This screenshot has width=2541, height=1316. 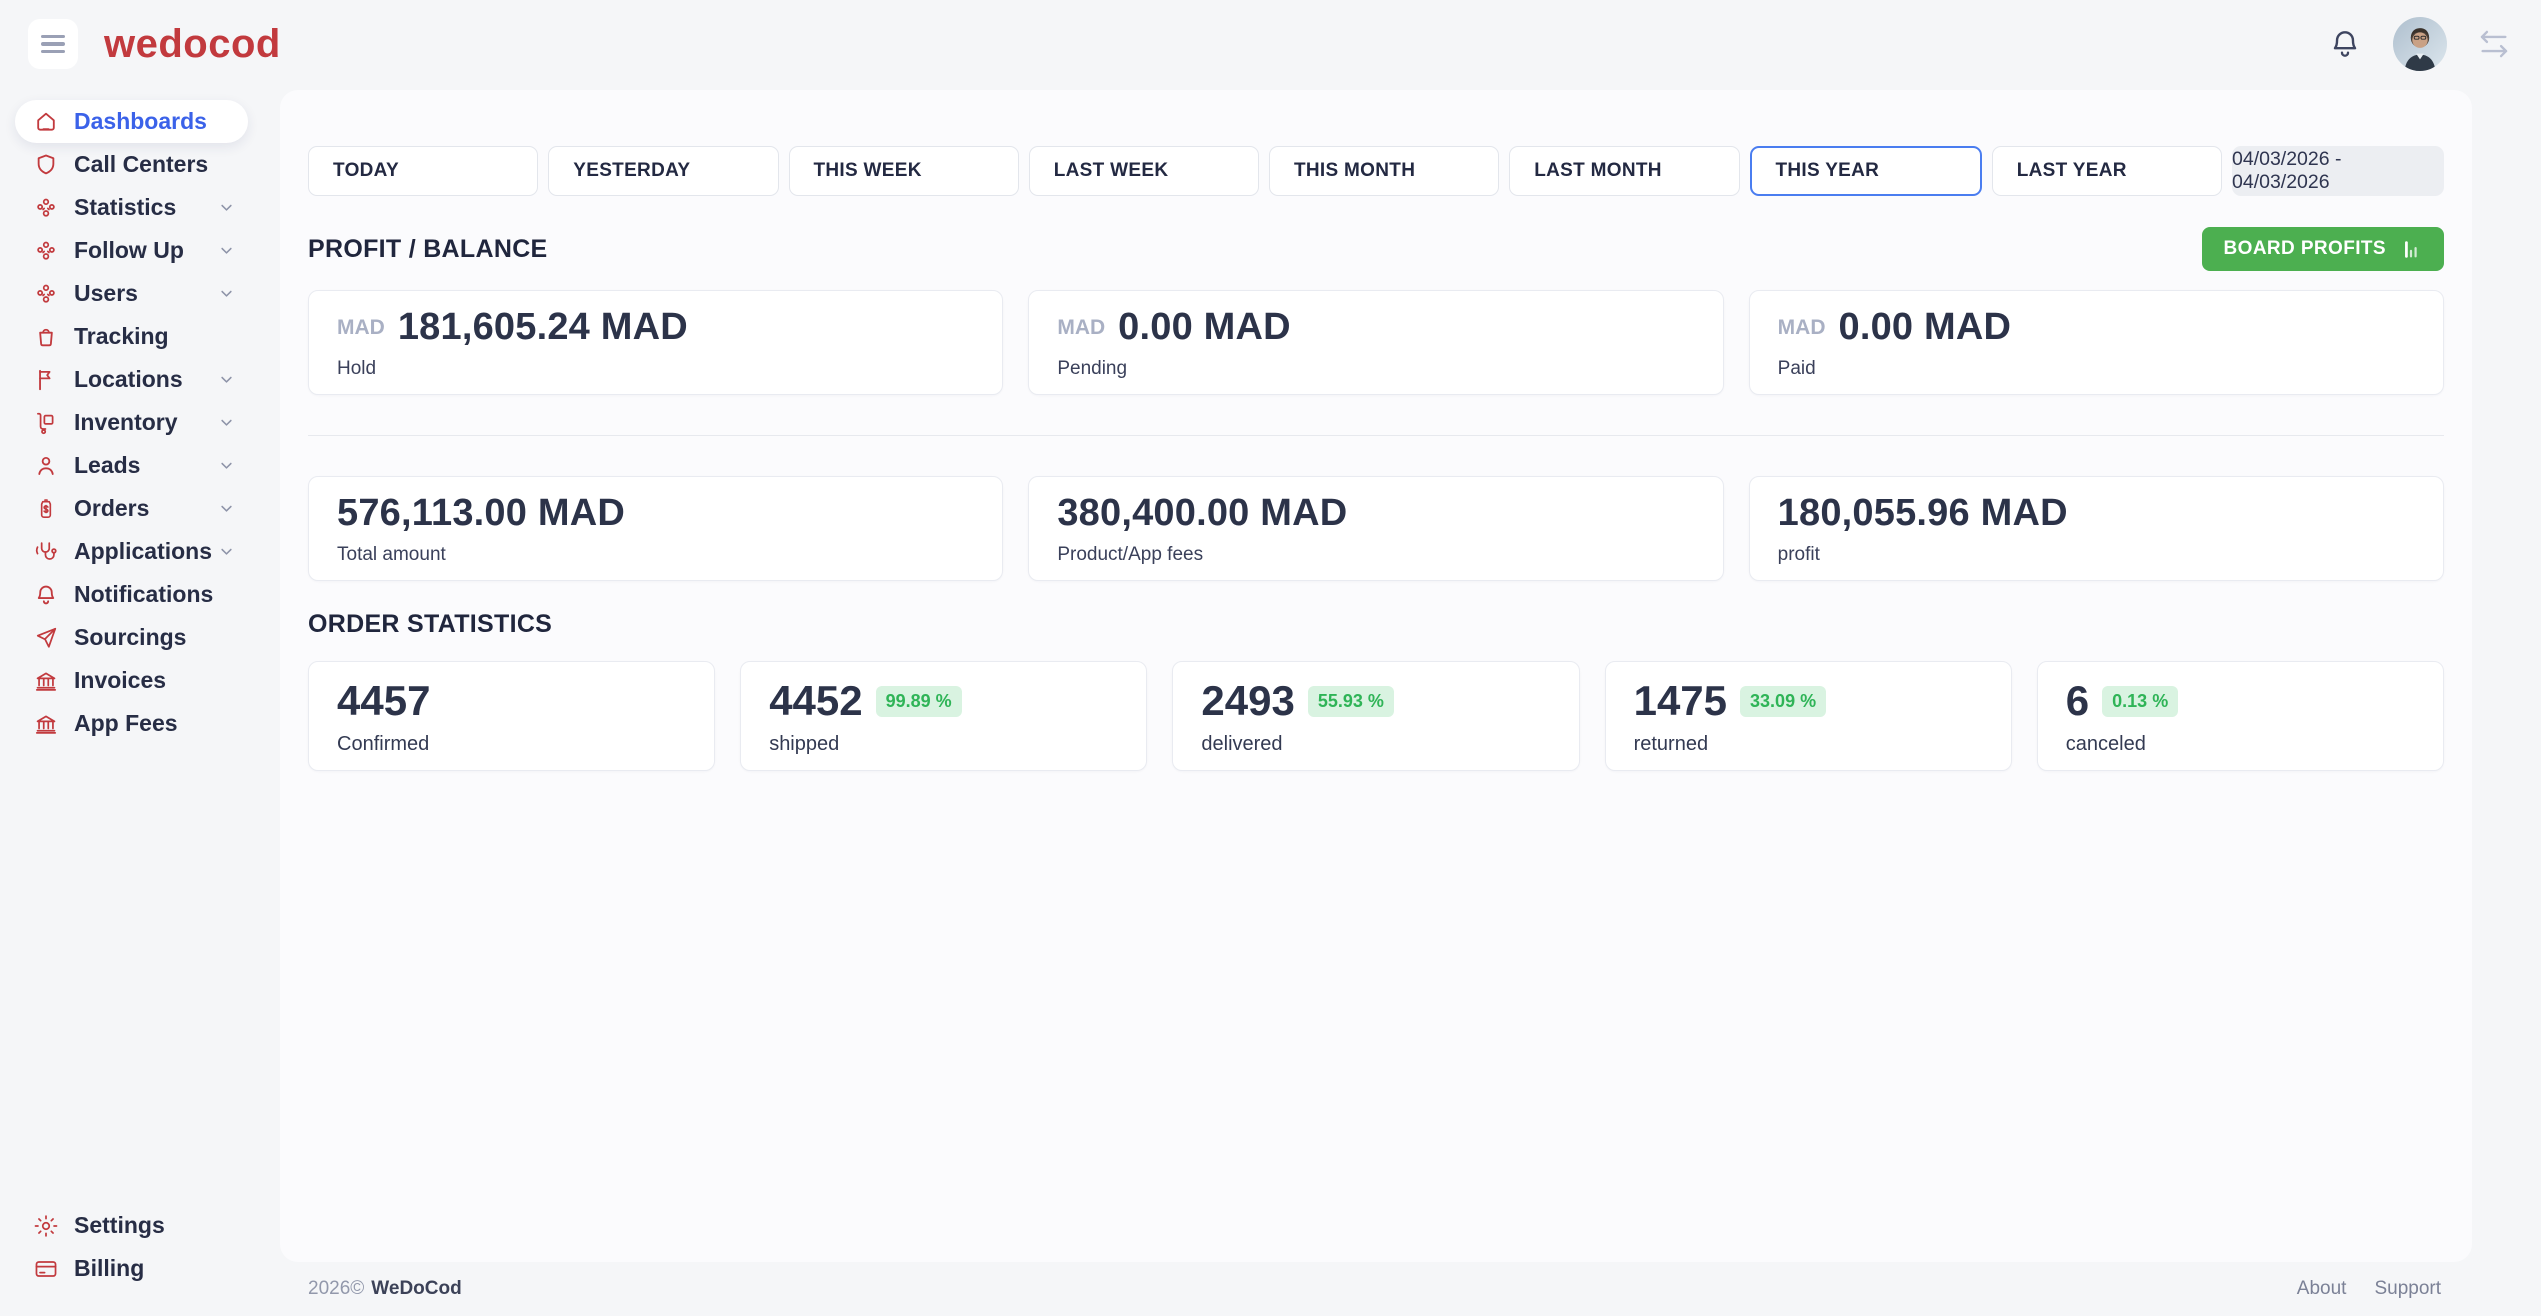 What do you see at coordinates (2321, 1288) in the screenshot?
I see `about-link: About` at bounding box center [2321, 1288].